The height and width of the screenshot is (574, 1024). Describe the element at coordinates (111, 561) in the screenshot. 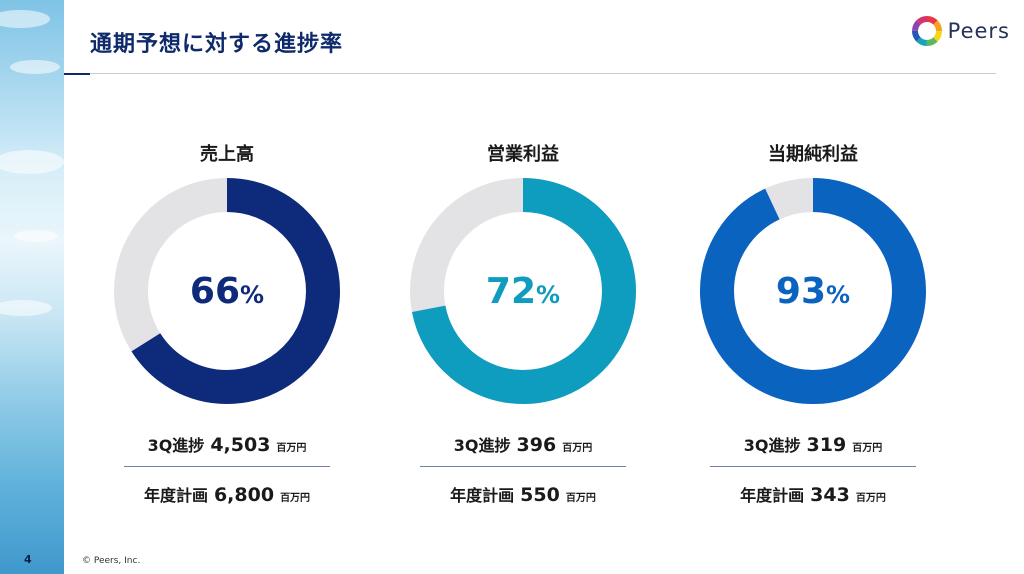

I see `copyright-text: © Peers, Inc.` at that location.